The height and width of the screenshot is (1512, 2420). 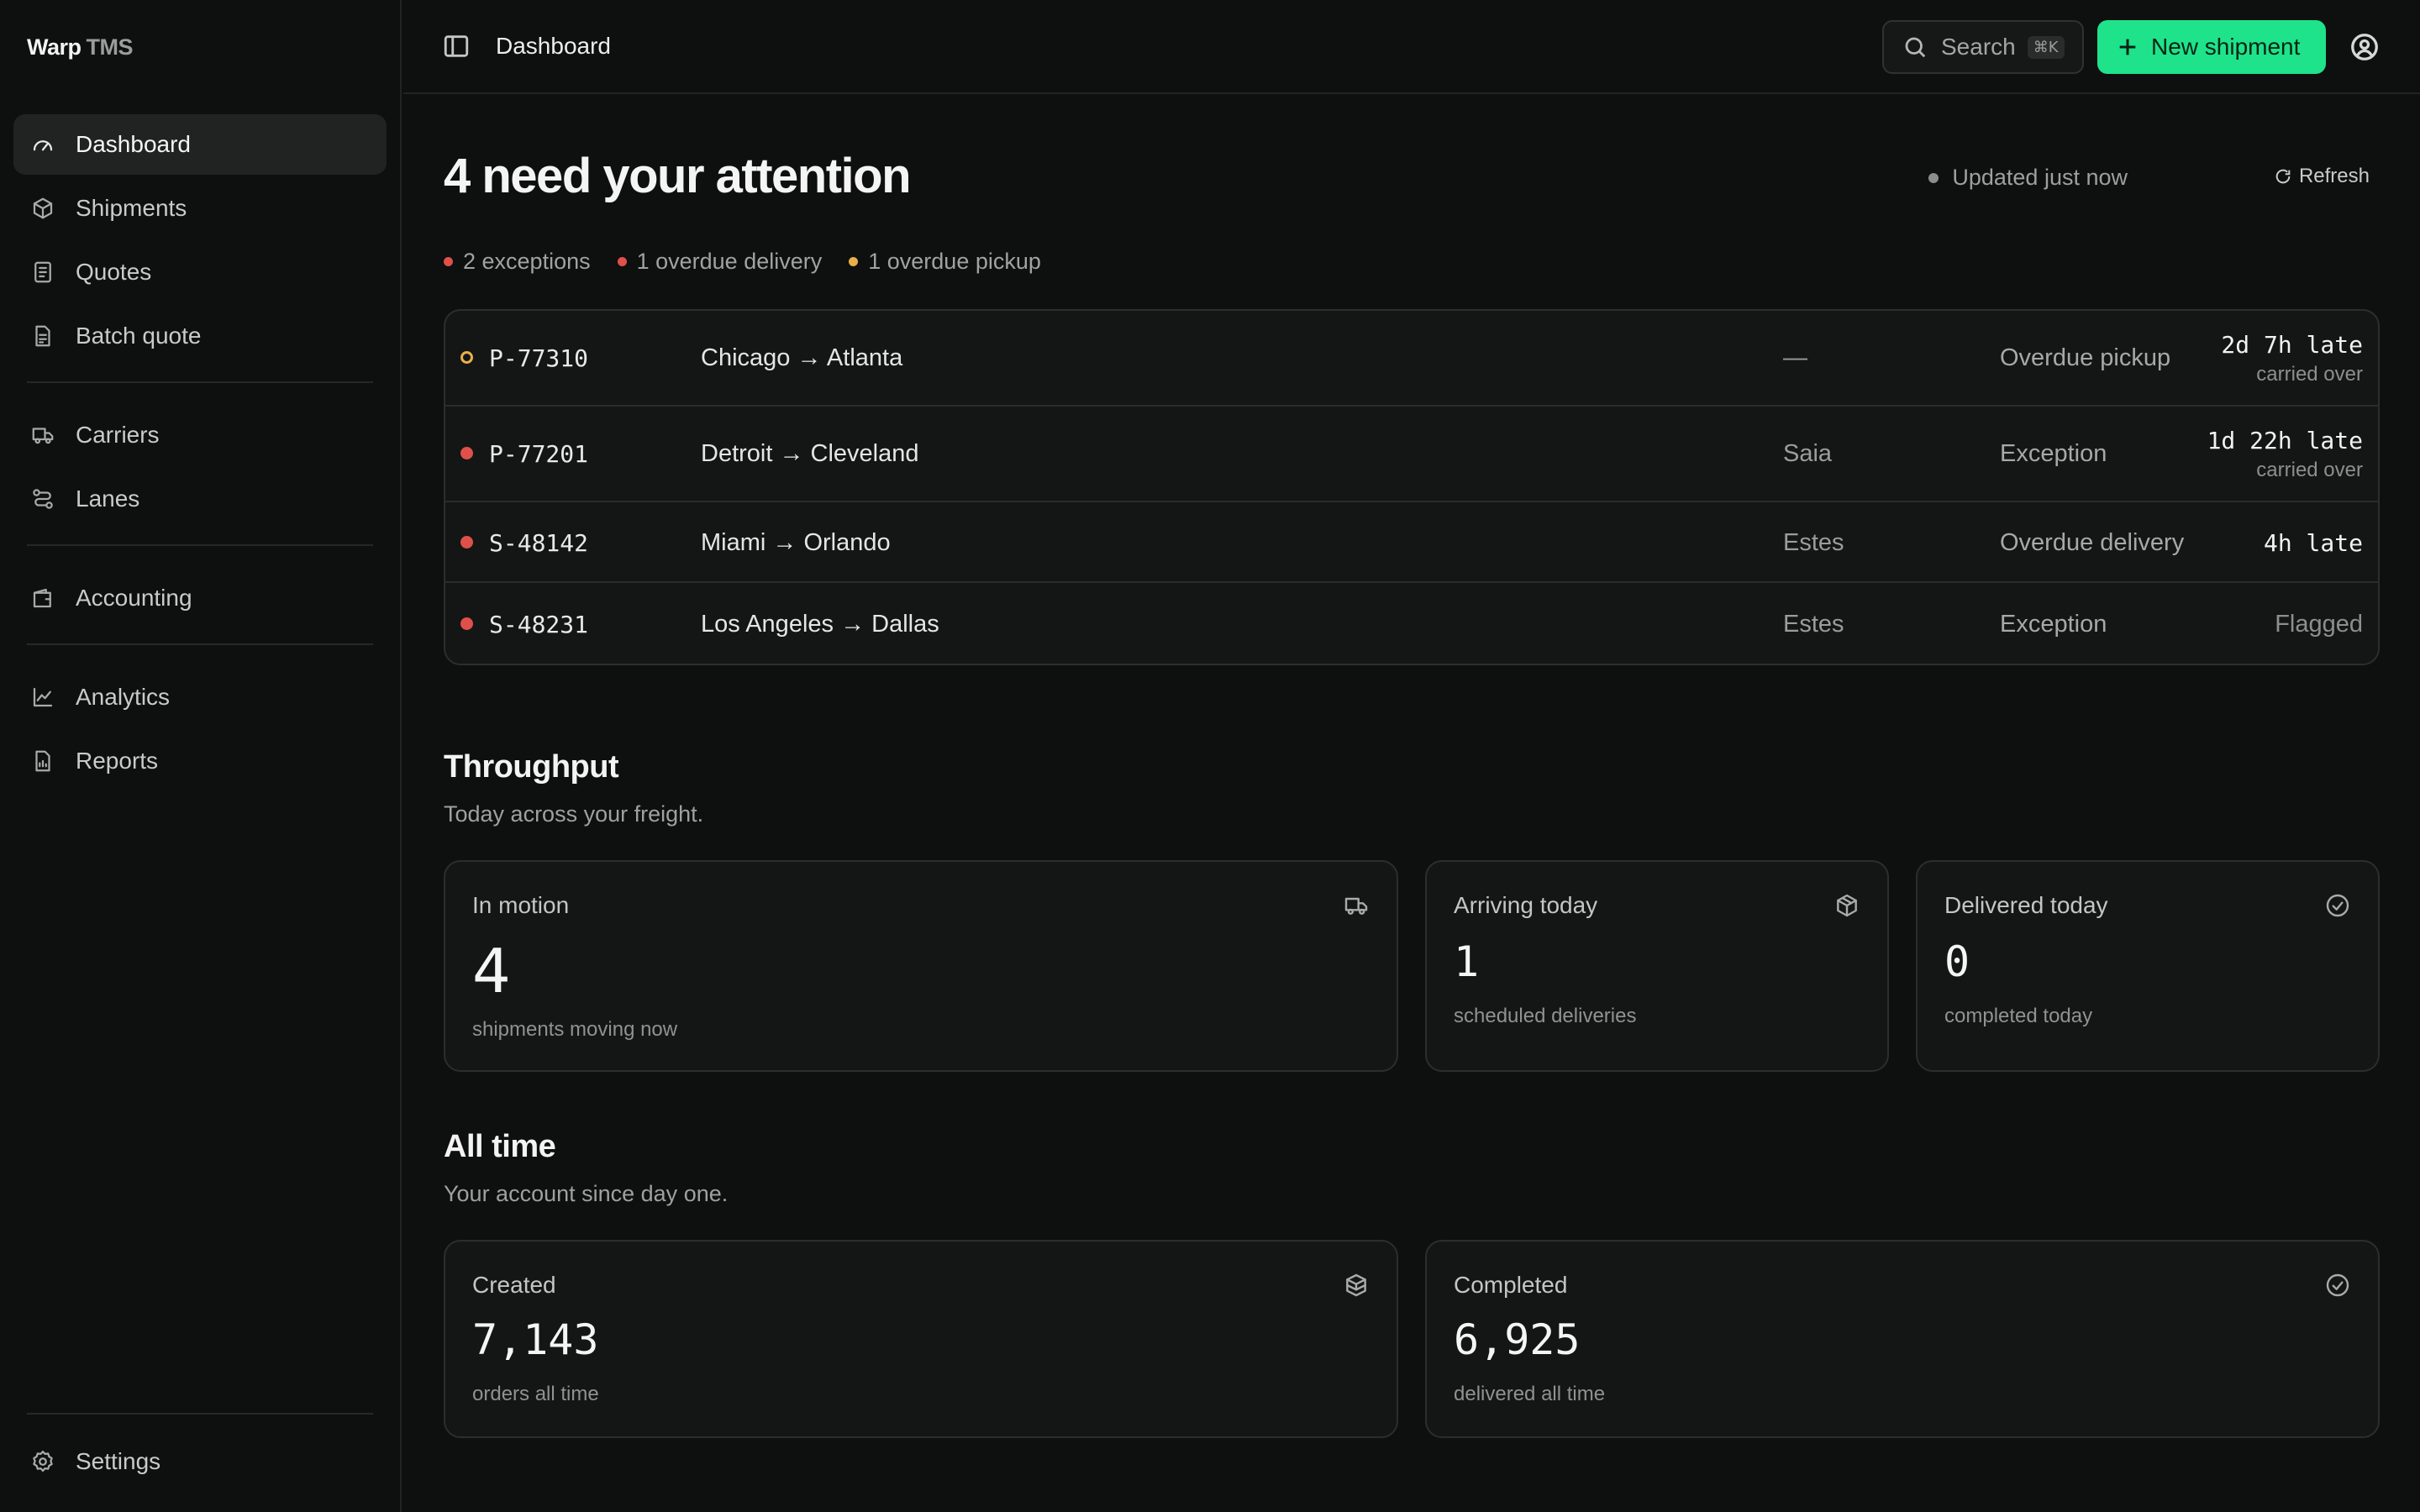 I want to click on sidebar-toggle-icon, so click(x=456, y=46).